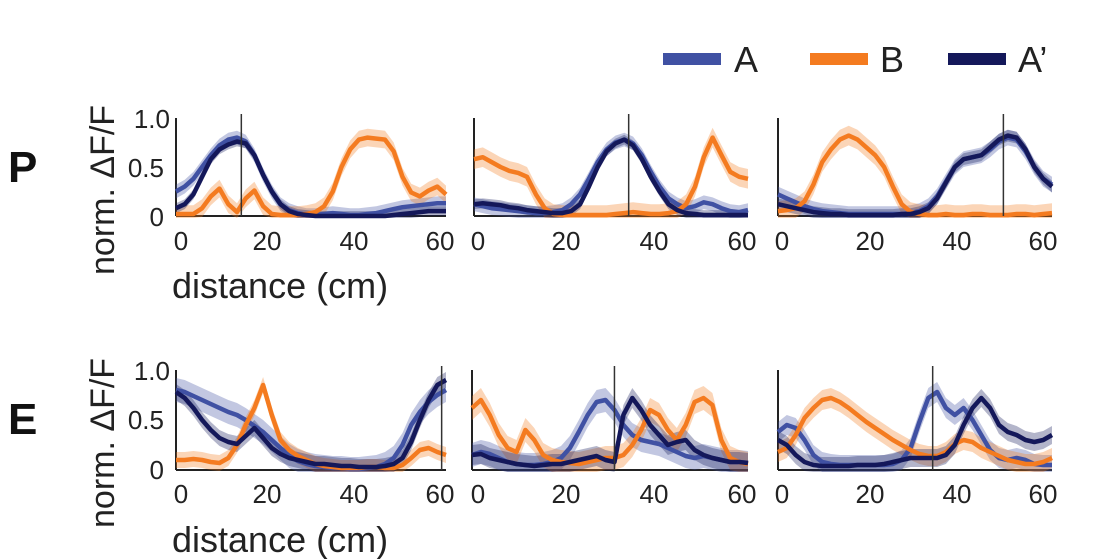  What do you see at coordinates (746, 59) in the screenshot?
I see `legend-label-a: A` at bounding box center [746, 59].